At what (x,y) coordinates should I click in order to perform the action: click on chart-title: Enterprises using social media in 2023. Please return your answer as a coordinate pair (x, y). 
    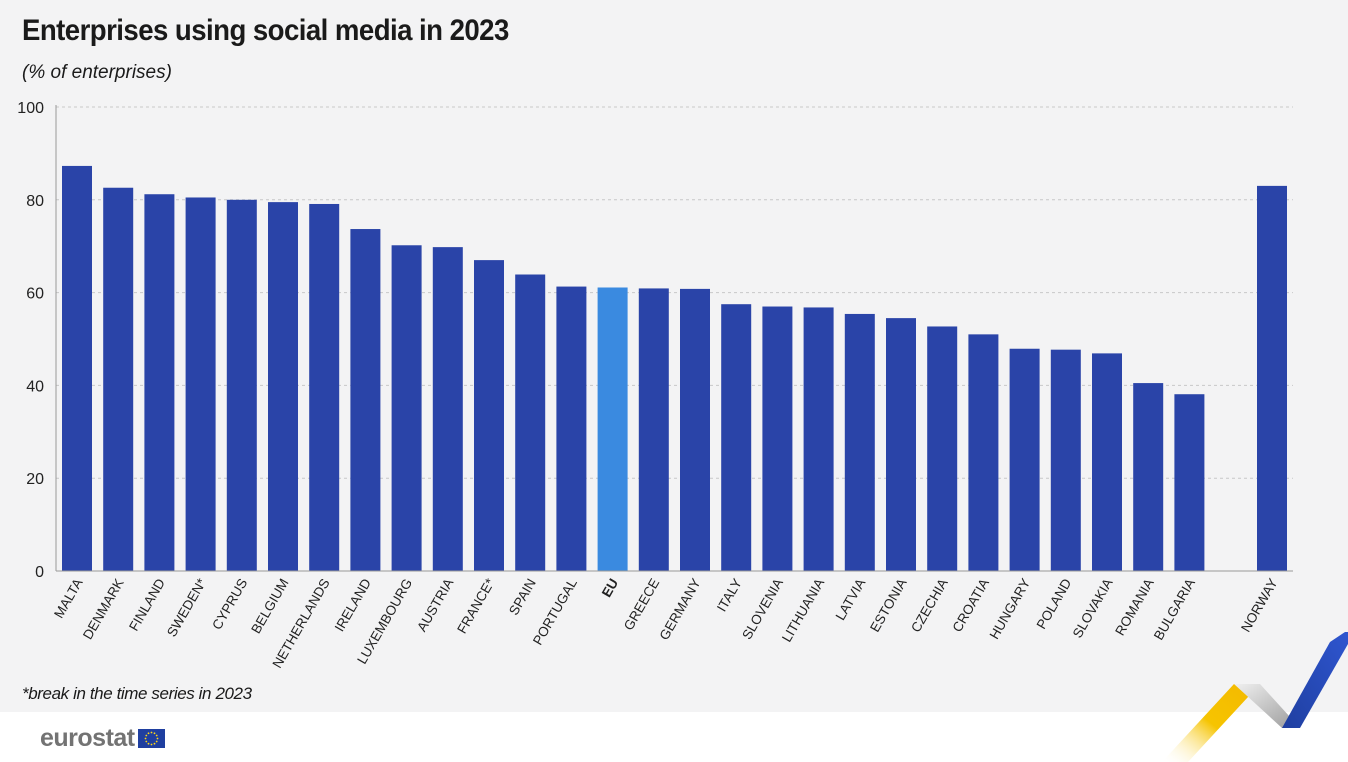
    Looking at the image, I should click on (265, 30).